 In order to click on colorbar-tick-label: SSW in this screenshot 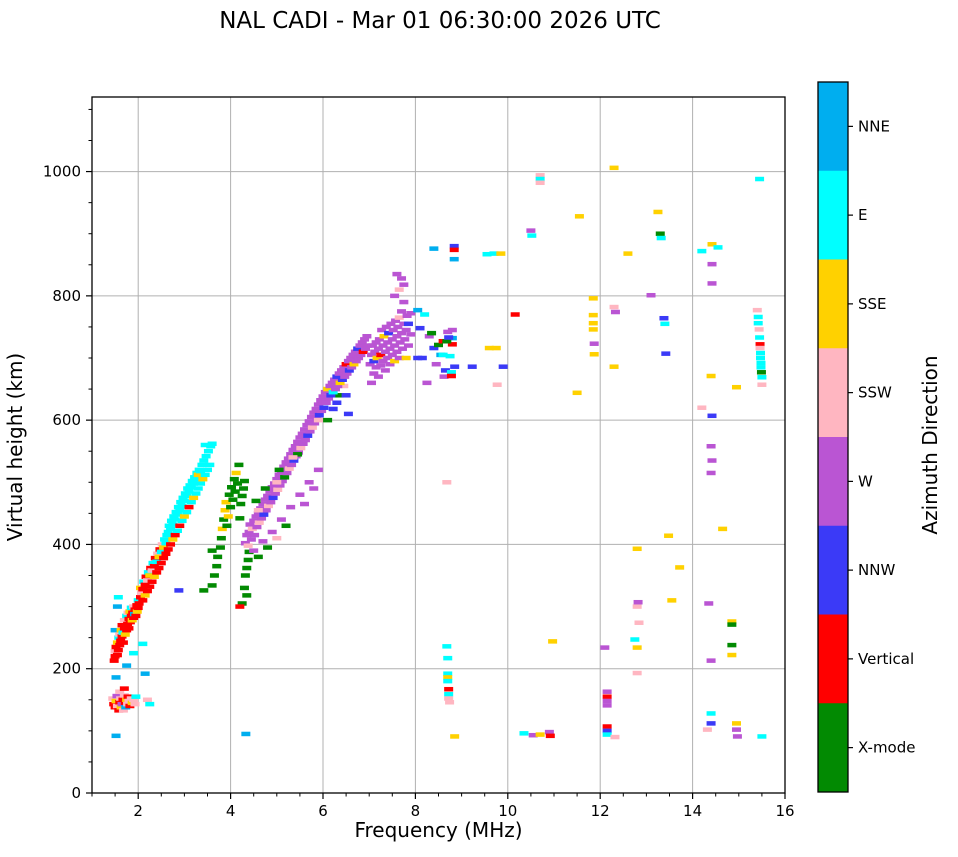, I will do `click(875, 393)`.